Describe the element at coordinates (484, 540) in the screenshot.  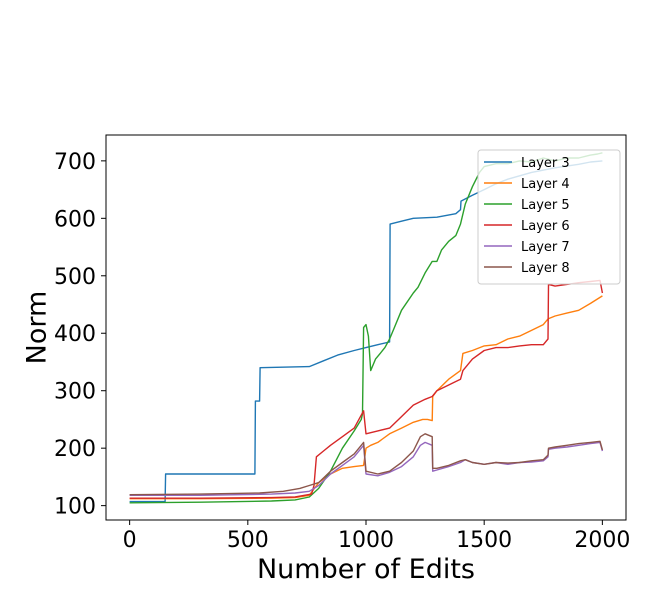
I see `x-tick-label: 1500` at that location.